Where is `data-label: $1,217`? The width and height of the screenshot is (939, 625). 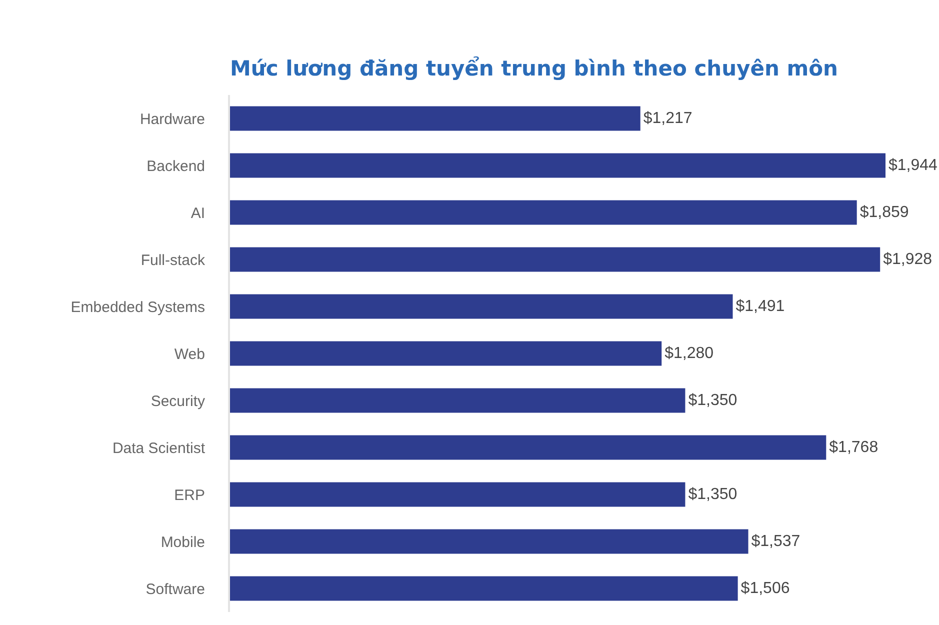
data-label: $1,217 is located at coordinates (667, 118).